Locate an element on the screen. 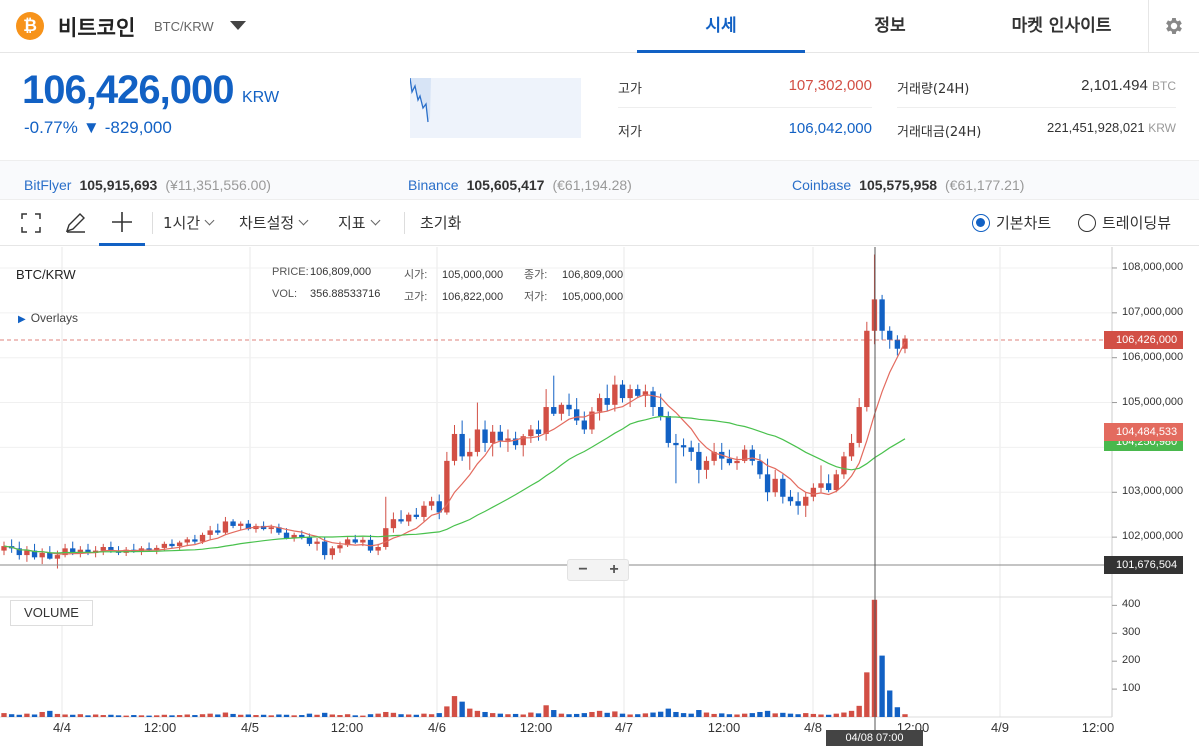  chevron-down-icon is located at coordinates (303, 220).